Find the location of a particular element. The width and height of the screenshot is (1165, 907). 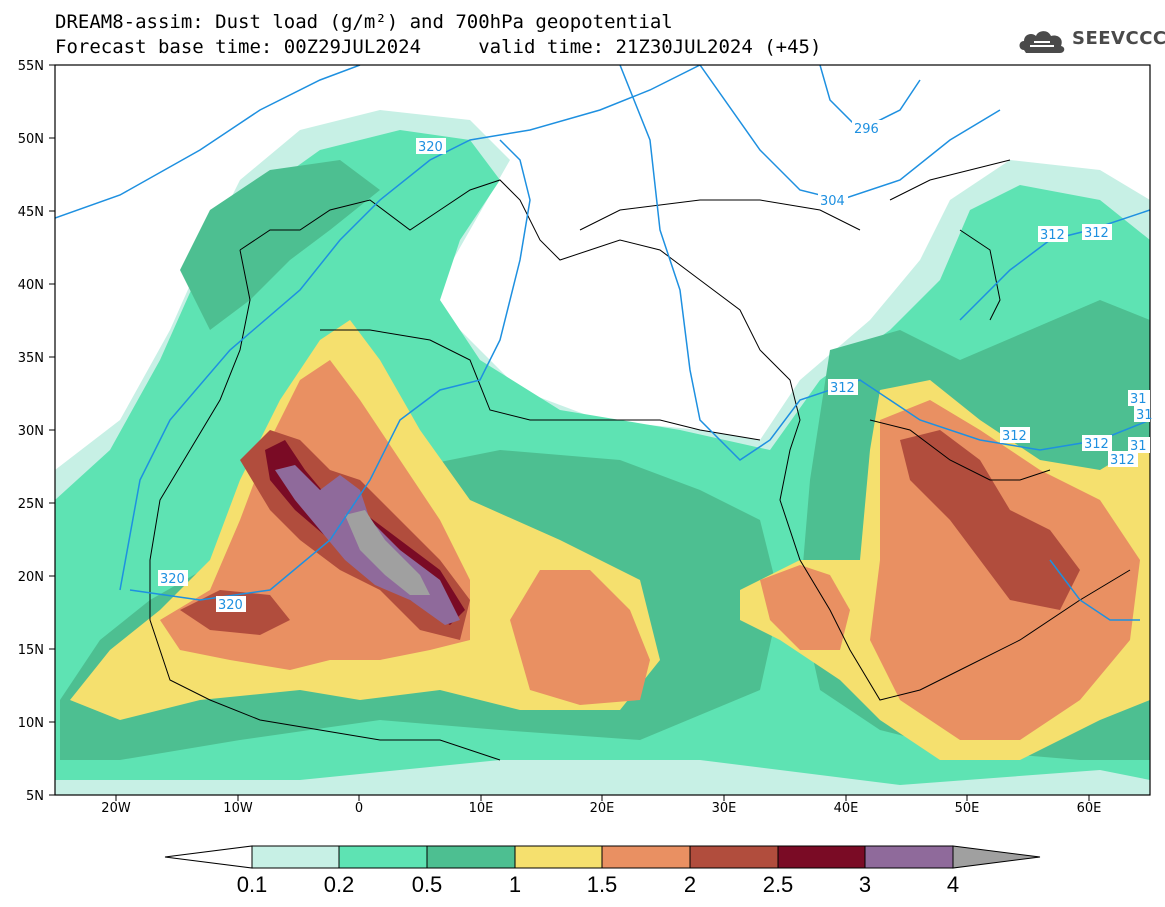

dust-level-1.5-sudan is located at coordinates (805, 607).